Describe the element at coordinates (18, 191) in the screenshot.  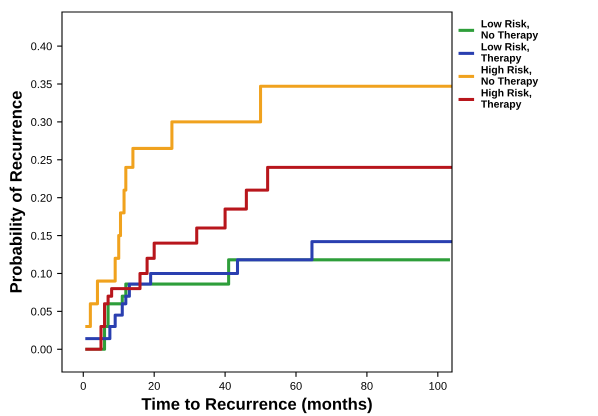
I see `y-axis-title: Probability of Recurrence` at that location.